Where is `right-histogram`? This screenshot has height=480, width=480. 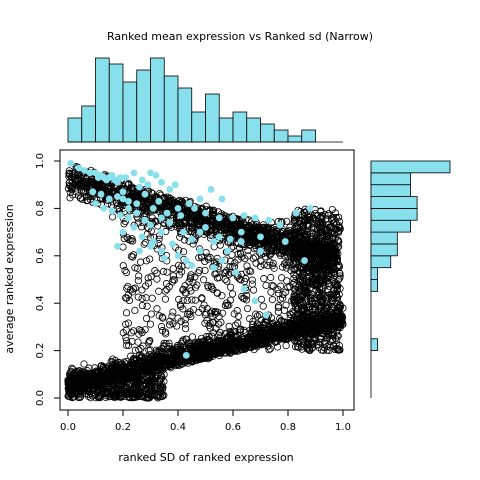 right-histogram is located at coordinates (410, 279).